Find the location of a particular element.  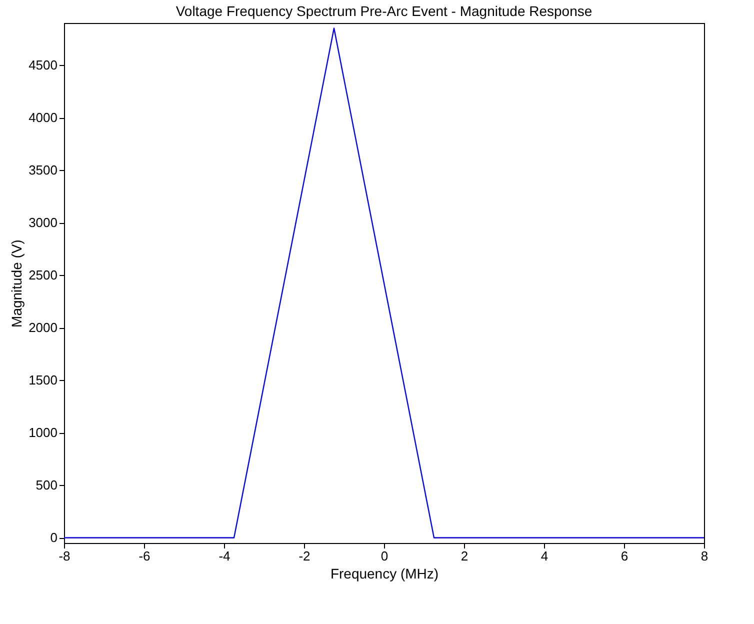

y-tick-label: 4000 is located at coordinates (43, 118).